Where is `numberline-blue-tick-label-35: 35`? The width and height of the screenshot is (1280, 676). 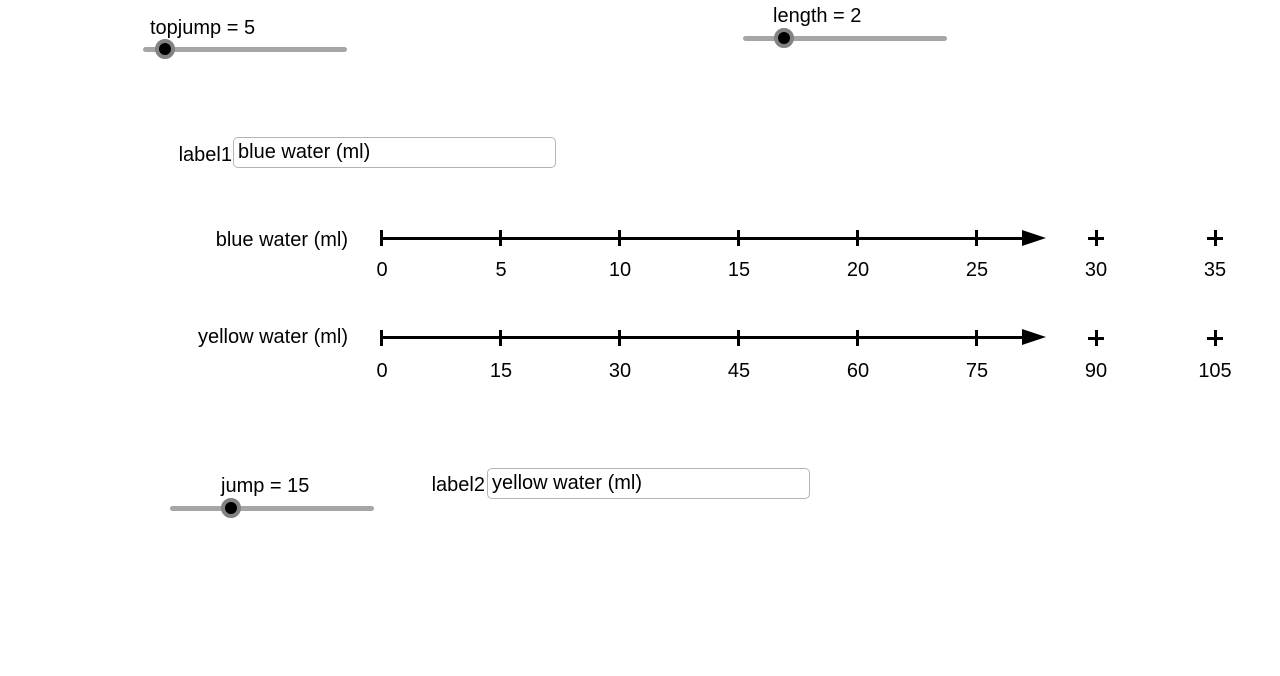
numberline-blue-tick-label-35: 35 is located at coordinates (1215, 270).